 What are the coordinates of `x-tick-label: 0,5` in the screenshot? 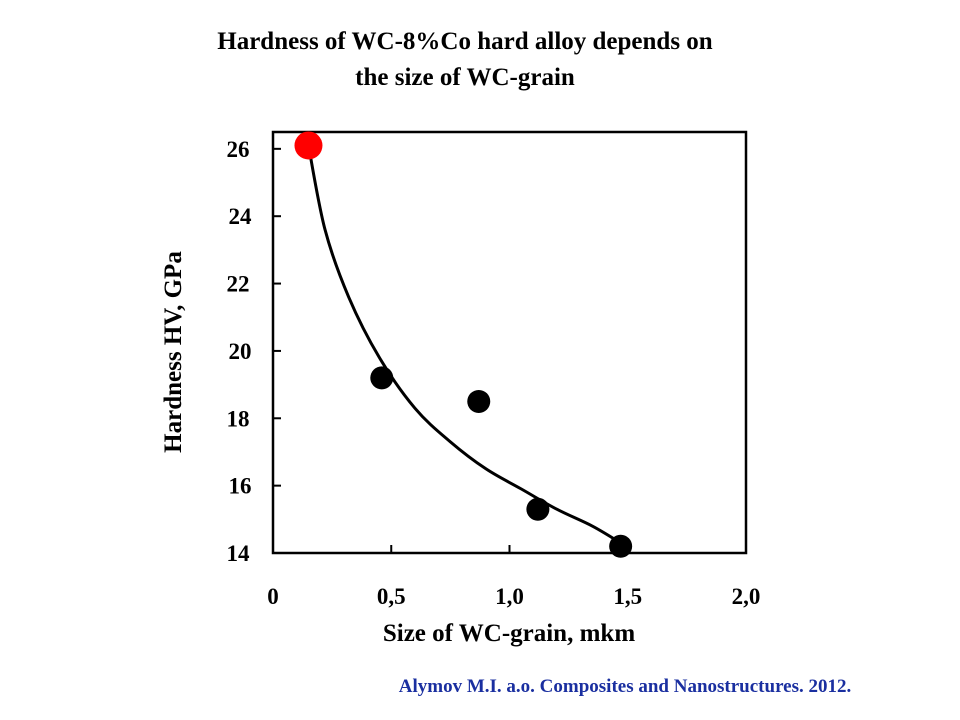 It's located at (391, 596).